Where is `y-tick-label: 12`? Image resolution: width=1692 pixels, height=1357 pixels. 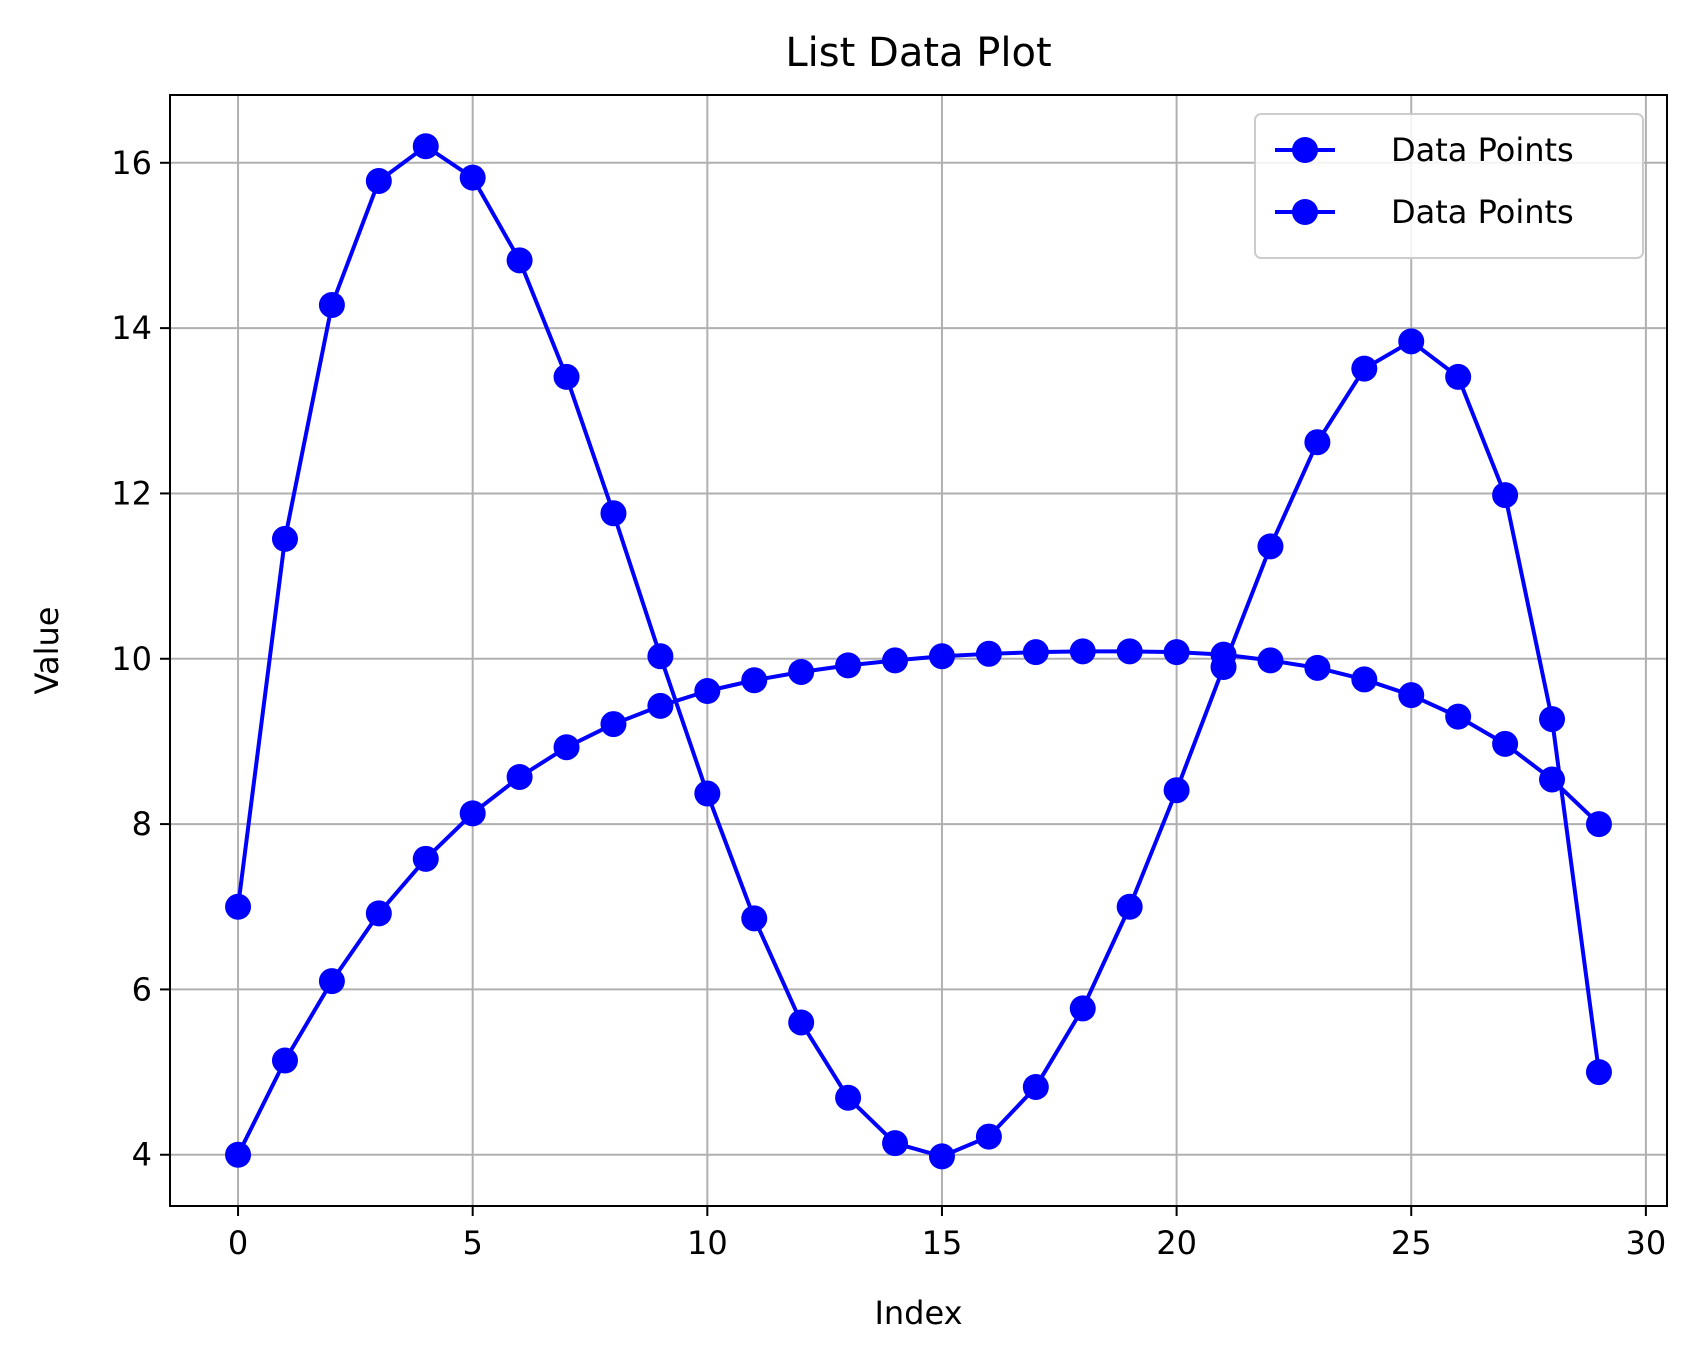 y-tick-label: 12 is located at coordinates (131, 493).